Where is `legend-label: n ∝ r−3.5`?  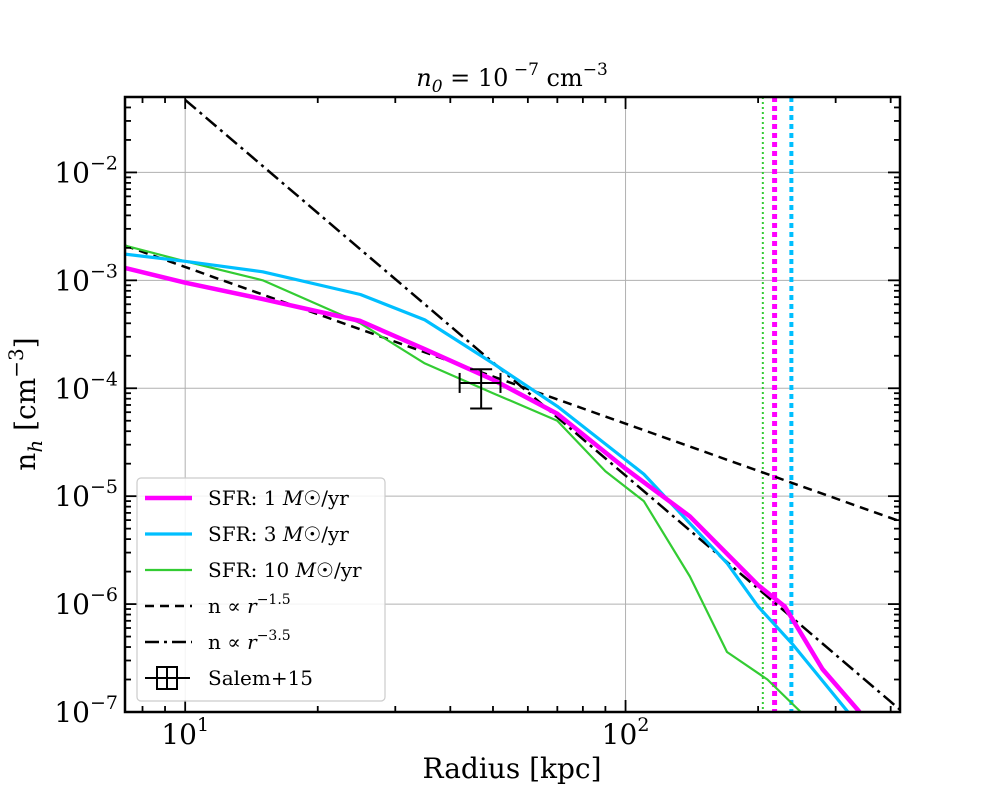 legend-label: n ∝ r−3.5 is located at coordinates (249, 641).